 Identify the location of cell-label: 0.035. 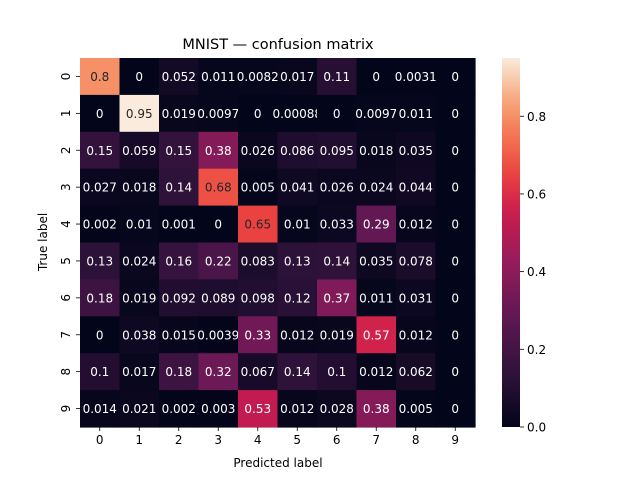
(376, 261).